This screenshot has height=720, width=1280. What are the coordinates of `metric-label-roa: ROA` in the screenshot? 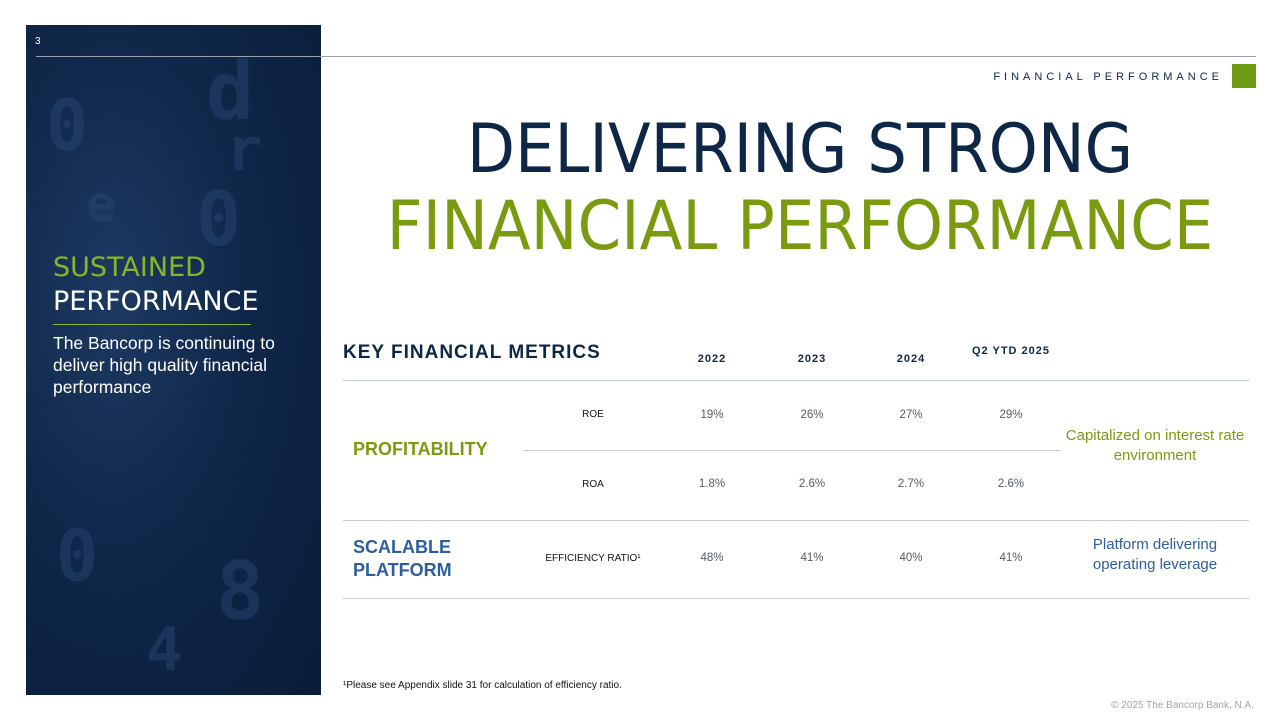 It's located at (593, 484).